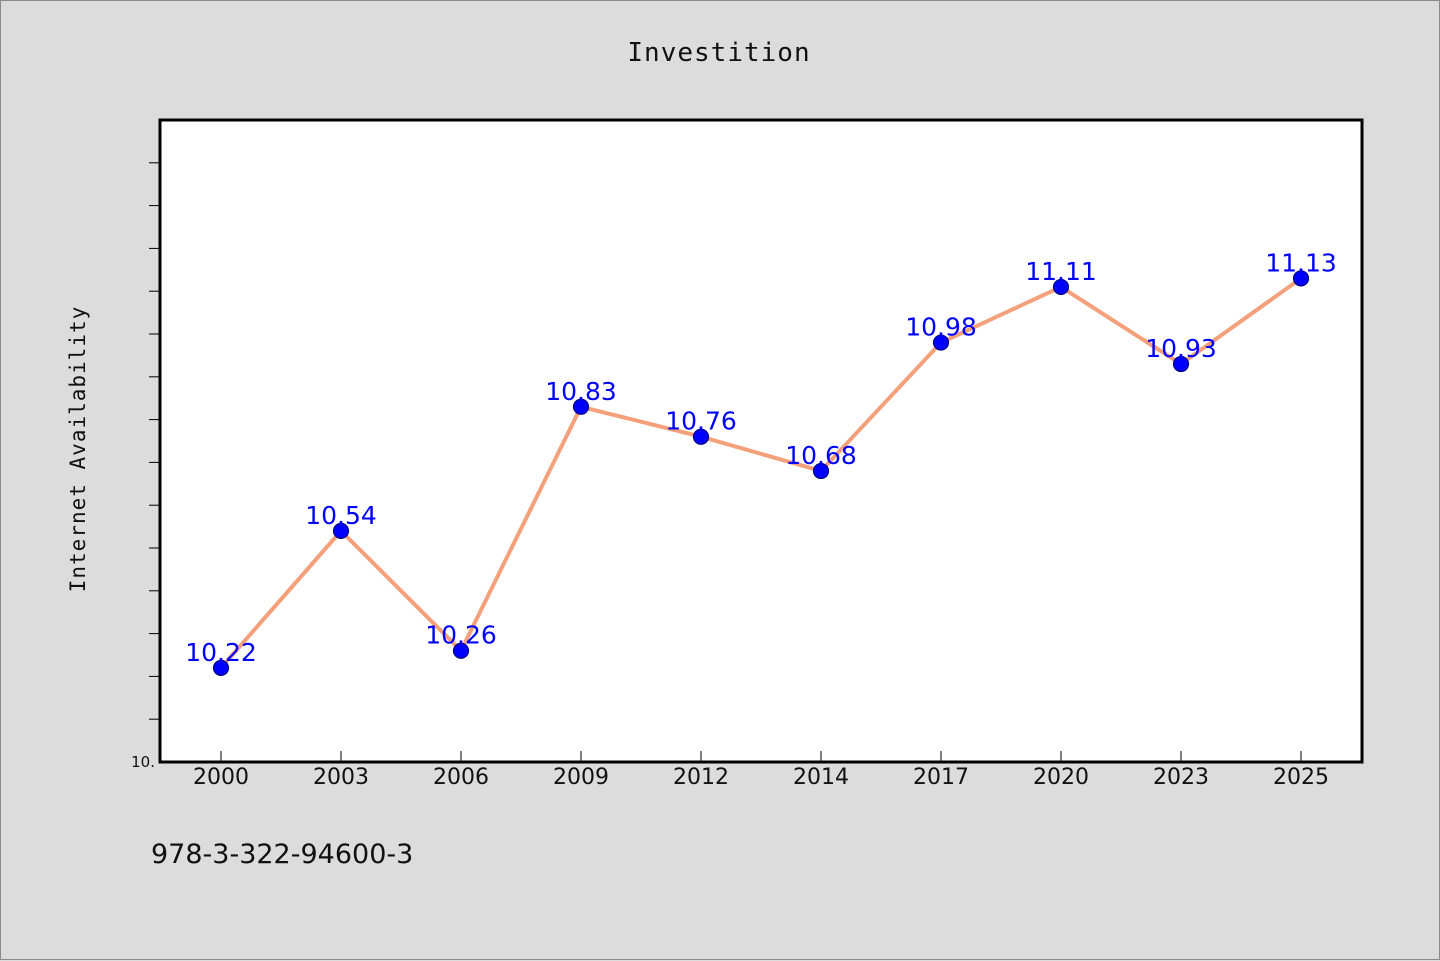 The width and height of the screenshot is (1440, 961). Describe the element at coordinates (701, 421) in the screenshot. I see `data-label: 10.76` at that location.